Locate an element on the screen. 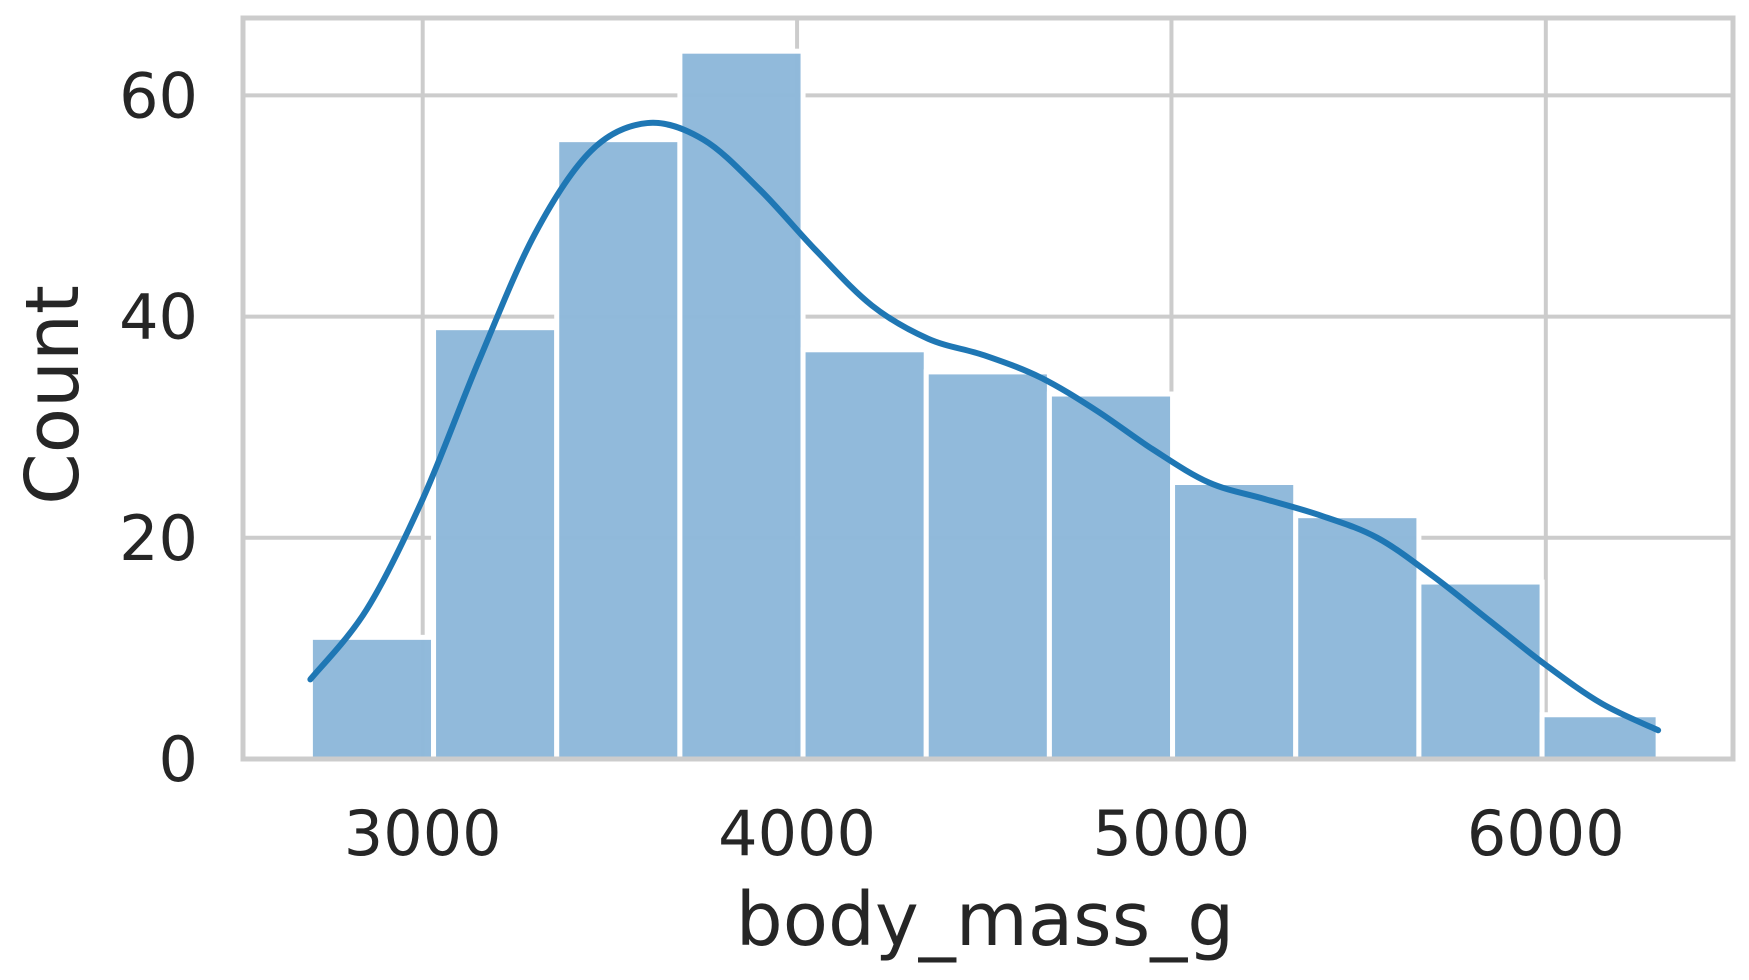 This screenshot has width=1749, height=980. x-tick-label: 3000 is located at coordinates (423, 833).